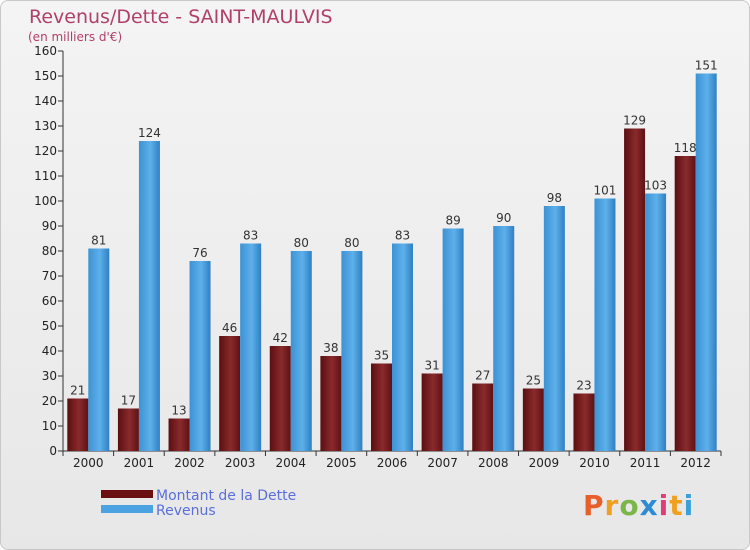  I want to click on x-tick-label: 2005, so click(341, 463).